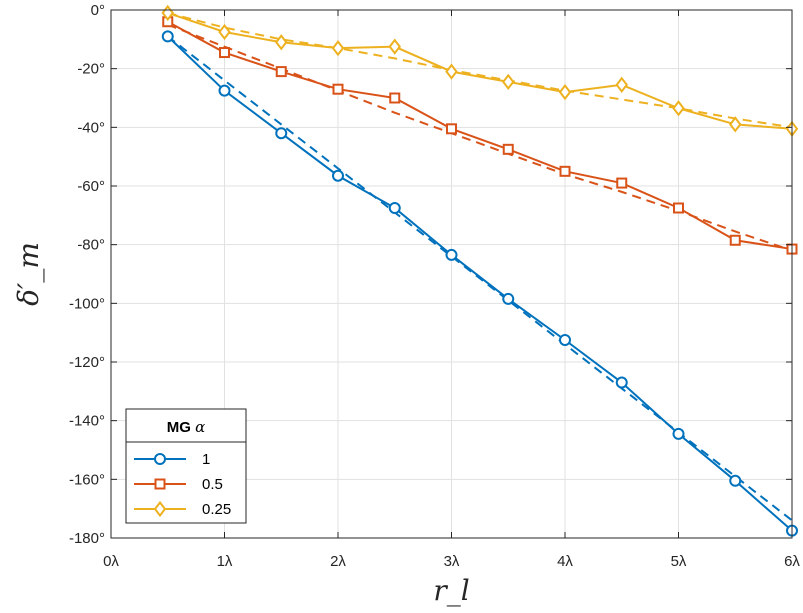 The image size is (803, 613). What do you see at coordinates (111, 561) in the screenshot?
I see `x-tick-label: 0λ` at bounding box center [111, 561].